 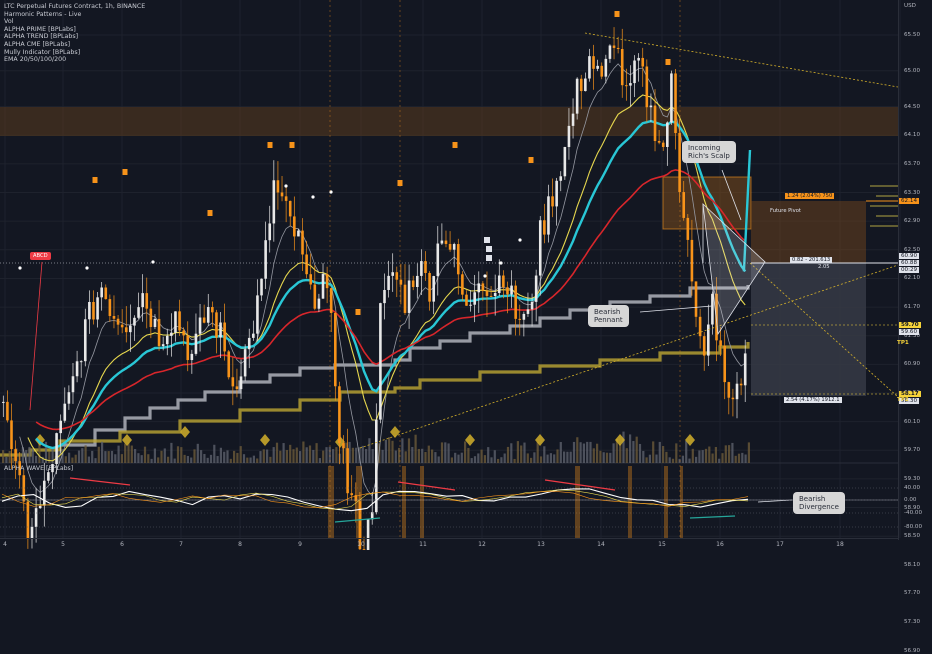 What do you see at coordinates (712, 517) in the screenshot?
I see `divergence-line` at bounding box center [712, 517].